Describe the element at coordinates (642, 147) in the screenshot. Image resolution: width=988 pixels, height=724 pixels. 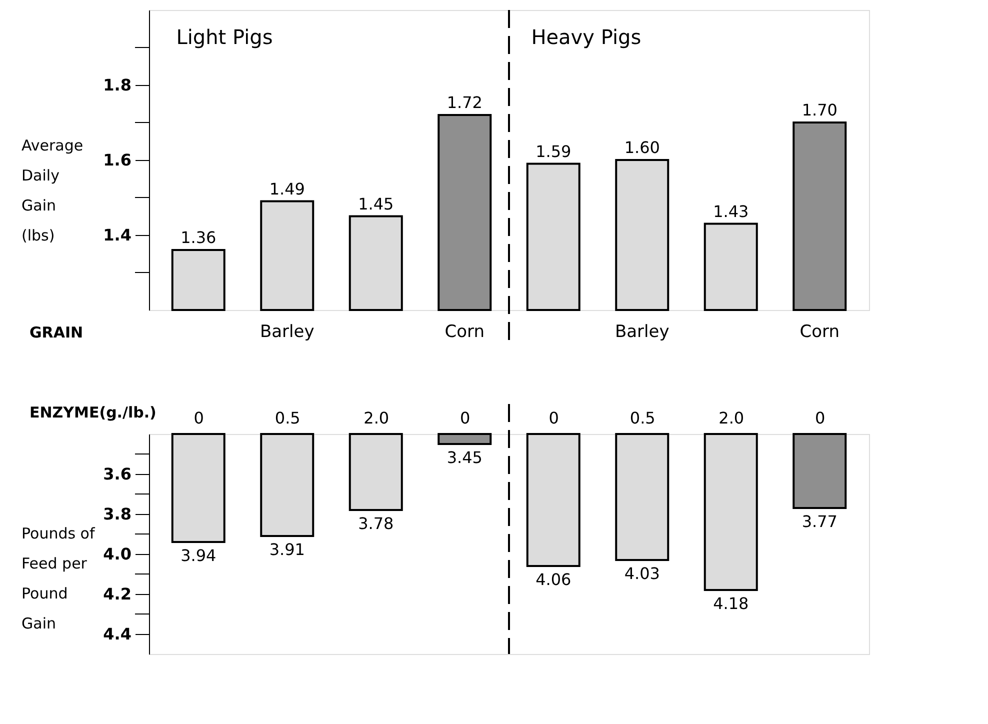
I see `data-label: 1.60` at that location.